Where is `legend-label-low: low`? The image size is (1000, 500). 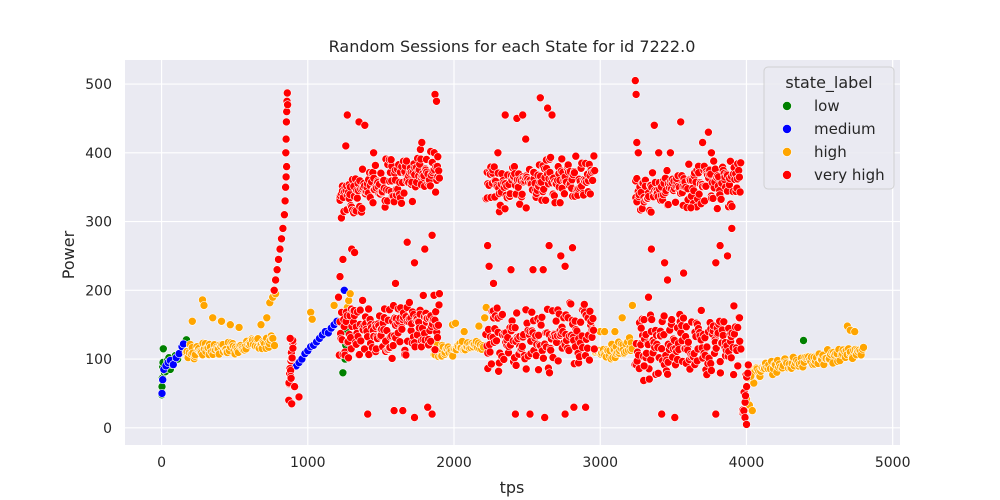 legend-label-low: low is located at coordinates (827, 106).